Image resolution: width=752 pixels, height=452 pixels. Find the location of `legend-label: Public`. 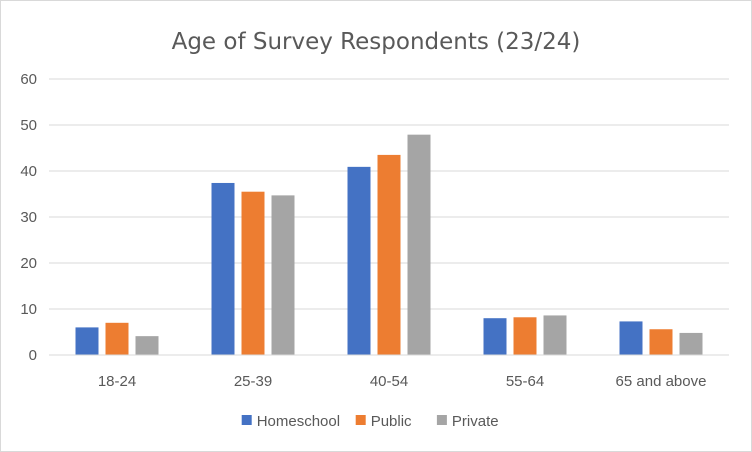

legend-label: Public is located at coordinates (391, 421).